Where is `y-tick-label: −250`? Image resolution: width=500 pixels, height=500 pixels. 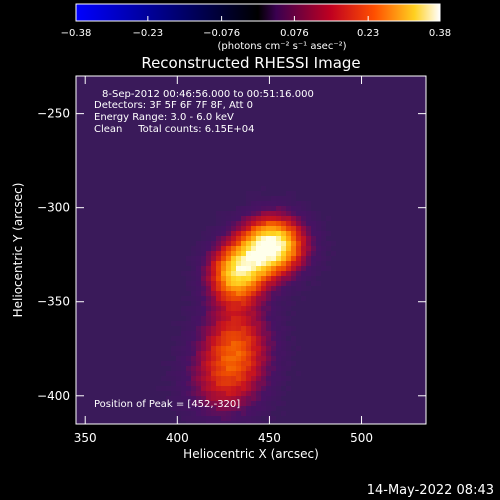
y-tick-label: −250 is located at coordinates (53, 114).